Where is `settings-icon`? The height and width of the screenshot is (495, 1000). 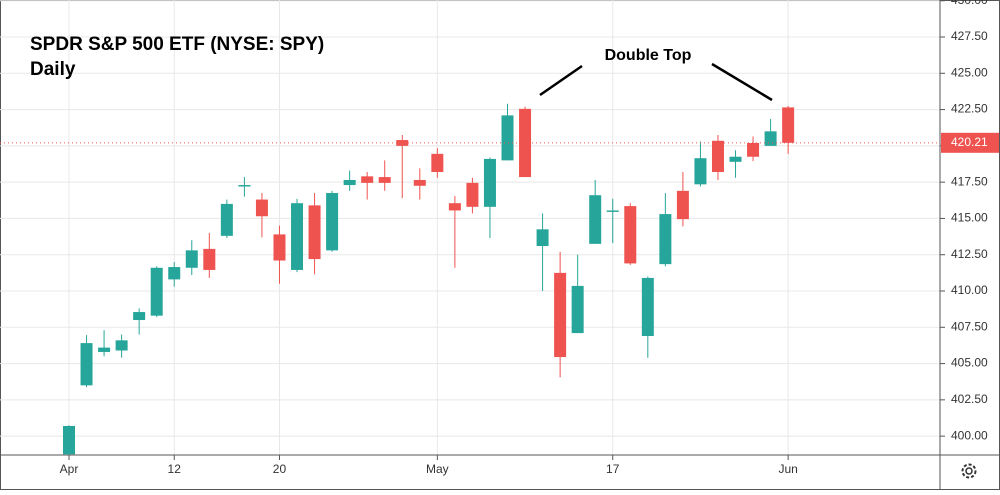 settings-icon is located at coordinates (969, 471).